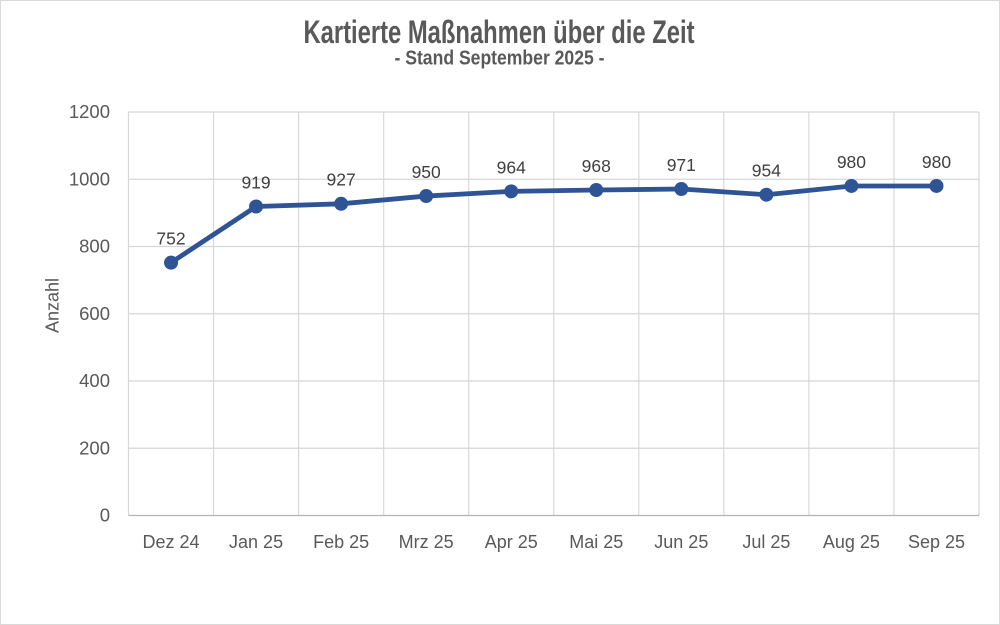  I want to click on svg-text: Mai 25, so click(596, 542).